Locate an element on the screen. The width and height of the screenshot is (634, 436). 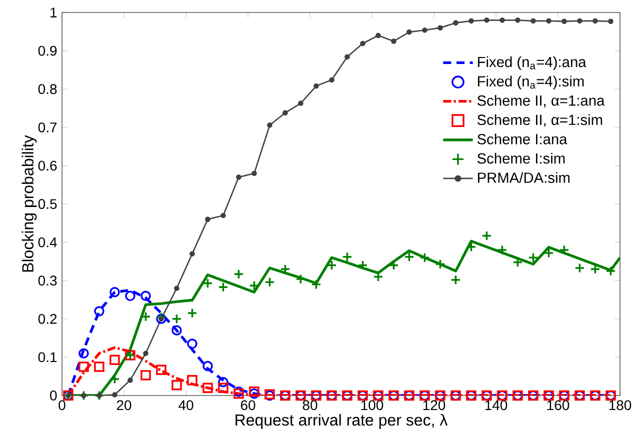
y-tick-label: 0.6 is located at coordinates (47, 165).